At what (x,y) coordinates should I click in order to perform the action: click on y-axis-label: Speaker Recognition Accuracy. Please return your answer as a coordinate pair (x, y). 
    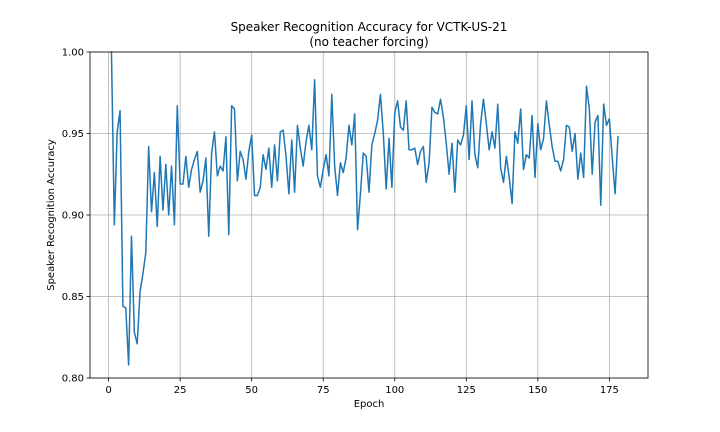
    Looking at the image, I should click on (51, 215).